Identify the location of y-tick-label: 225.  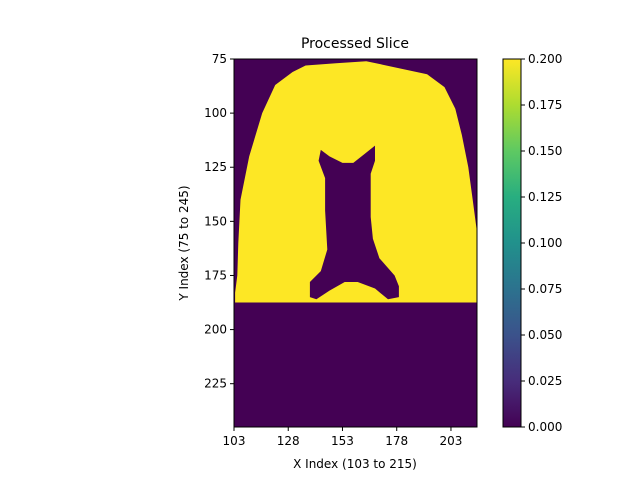
(215, 384).